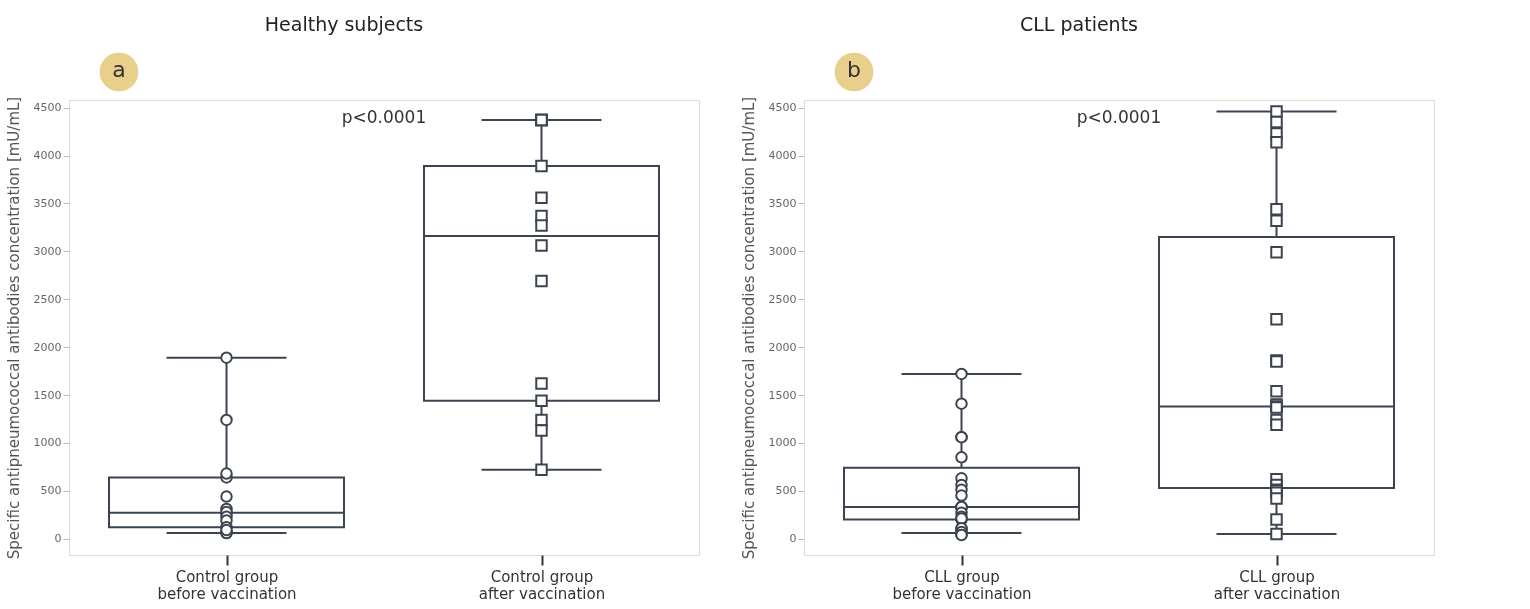 The width and height of the screenshot is (1530, 609). What do you see at coordinates (854, 69) in the screenshot?
I see `text: b` at bounding box center [854, 69].